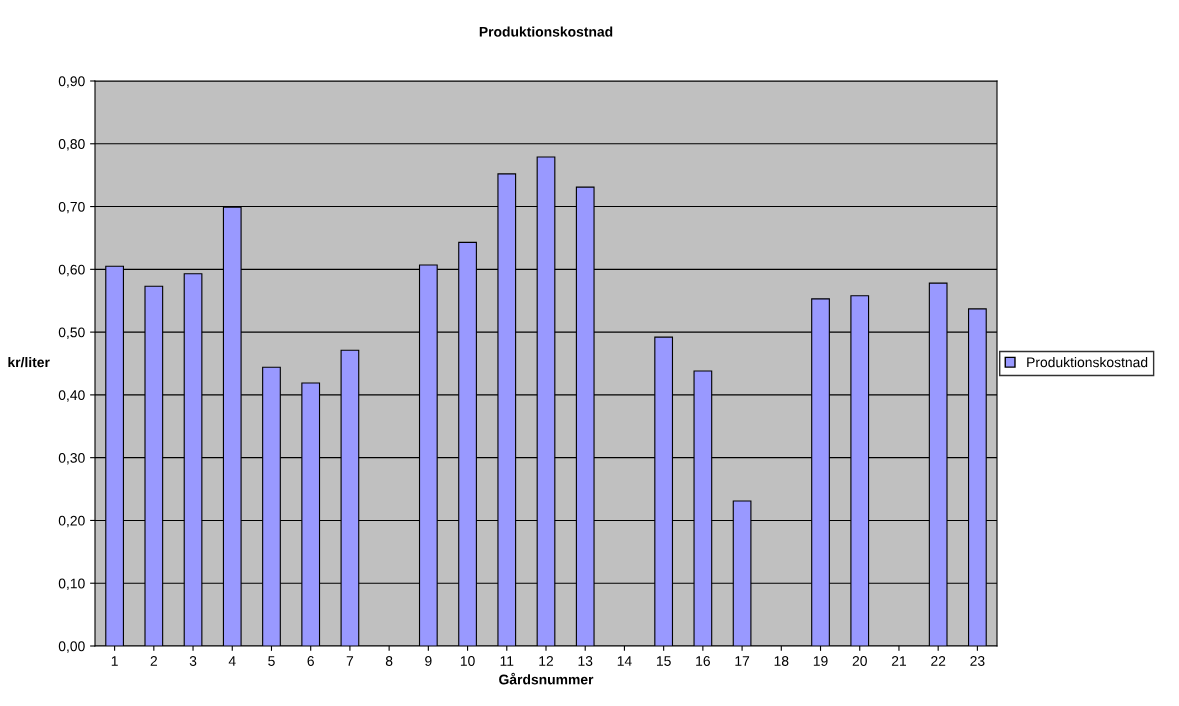 The width and height of the screenshot is (1179, 706). Describe the element at coordinates (1087, 362) in the screenshot. I see `legend-label: Produktionskostnad` at that location.